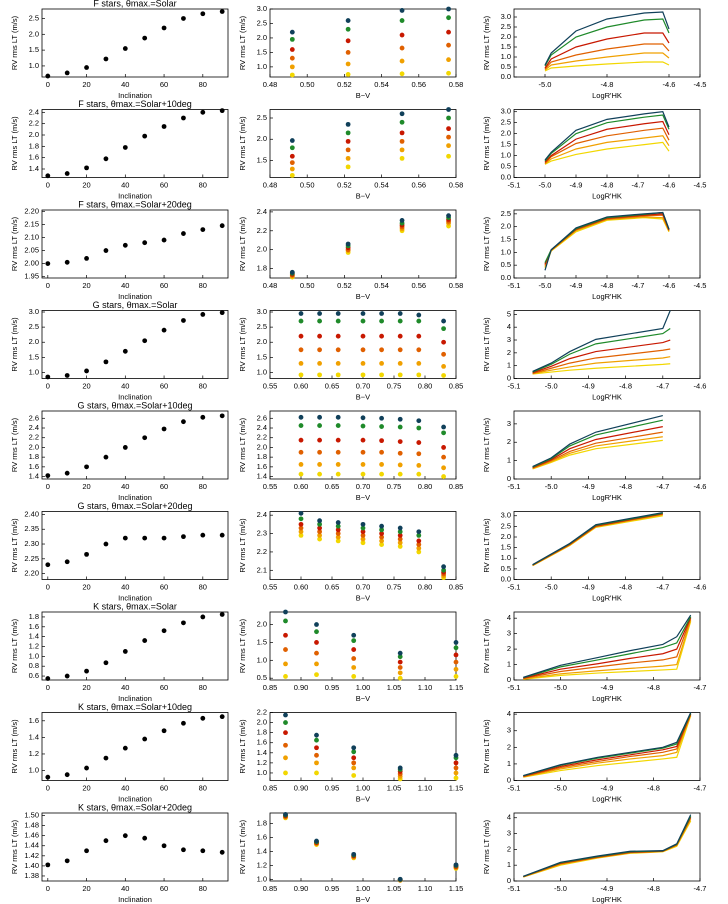  I want to click on y-tick-label: 2.3, so click(262, 533).